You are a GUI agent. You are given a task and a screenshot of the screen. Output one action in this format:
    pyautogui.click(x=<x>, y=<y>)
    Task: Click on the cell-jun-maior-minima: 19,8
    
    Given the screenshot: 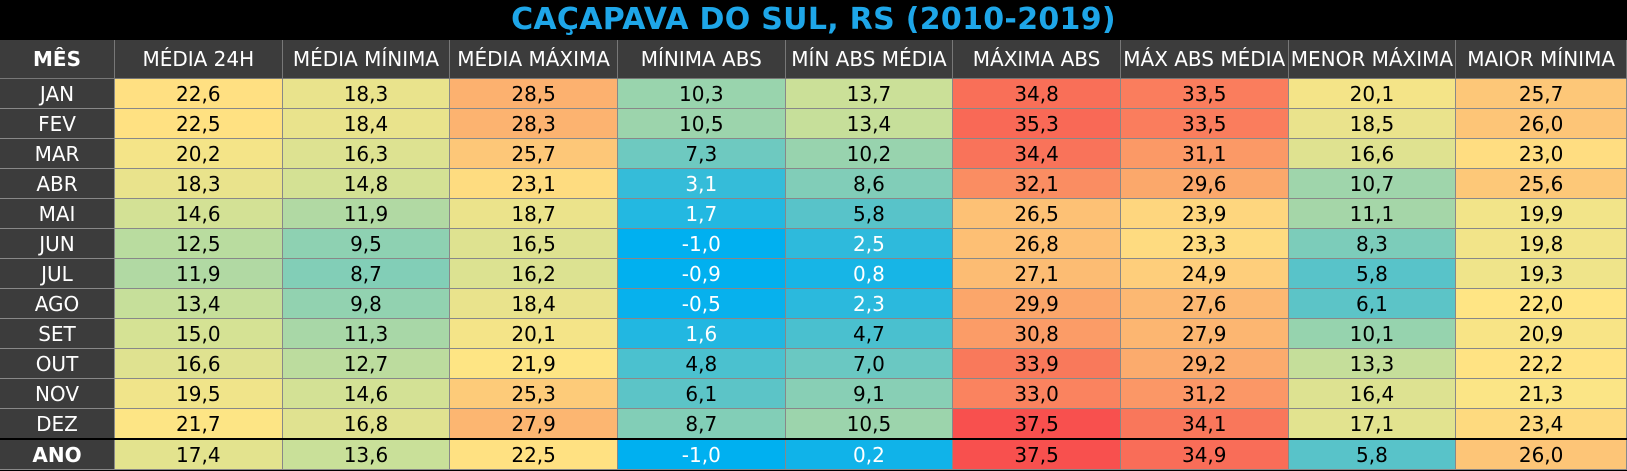 What is the action you would take?
    pyautogui.click(x=1541, y=243)
    